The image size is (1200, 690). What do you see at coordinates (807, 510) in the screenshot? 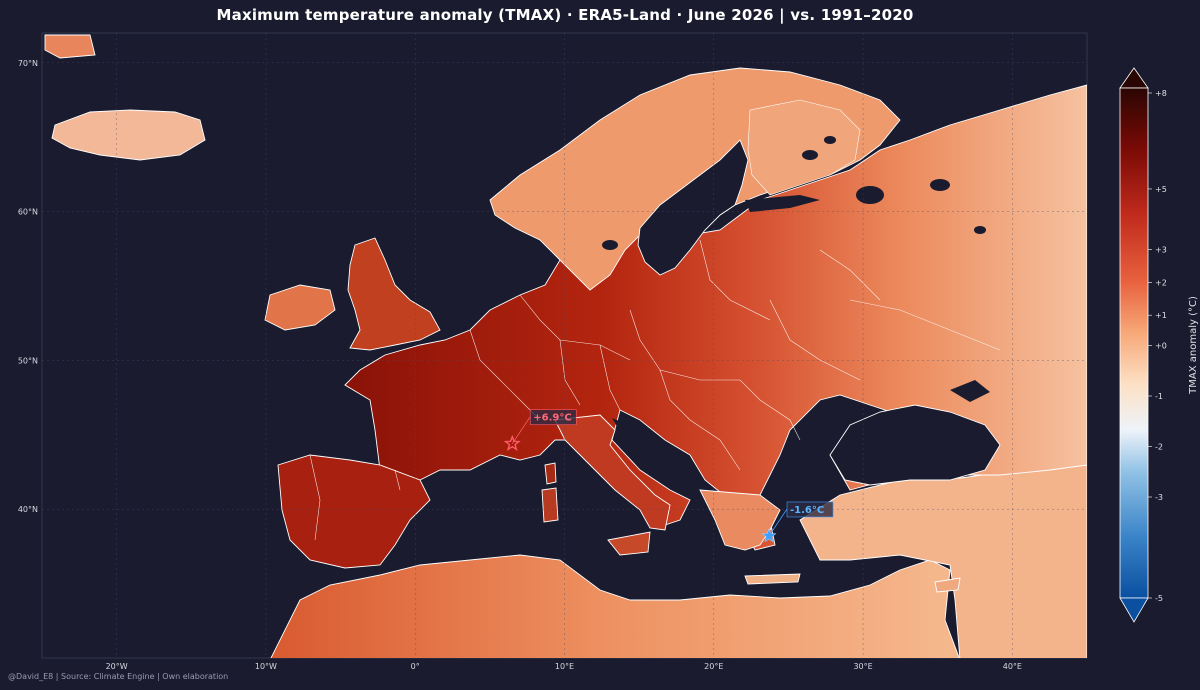
I see `cold-anomaly-label: -1.6°C` at bounding box center [807, 510].